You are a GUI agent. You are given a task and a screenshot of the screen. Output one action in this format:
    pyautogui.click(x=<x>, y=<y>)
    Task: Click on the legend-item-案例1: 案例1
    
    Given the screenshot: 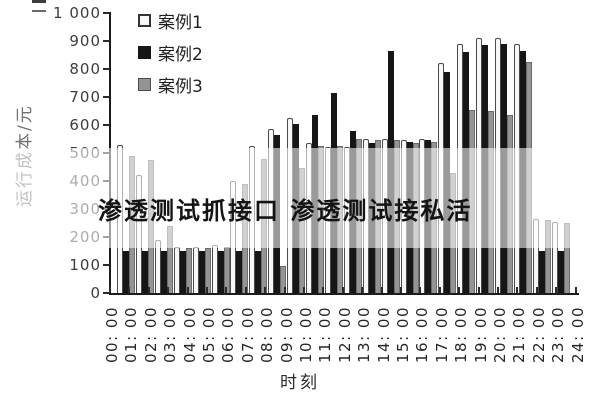 What is the action you would take?
    pyautogui.click(x=170, y=21)
    